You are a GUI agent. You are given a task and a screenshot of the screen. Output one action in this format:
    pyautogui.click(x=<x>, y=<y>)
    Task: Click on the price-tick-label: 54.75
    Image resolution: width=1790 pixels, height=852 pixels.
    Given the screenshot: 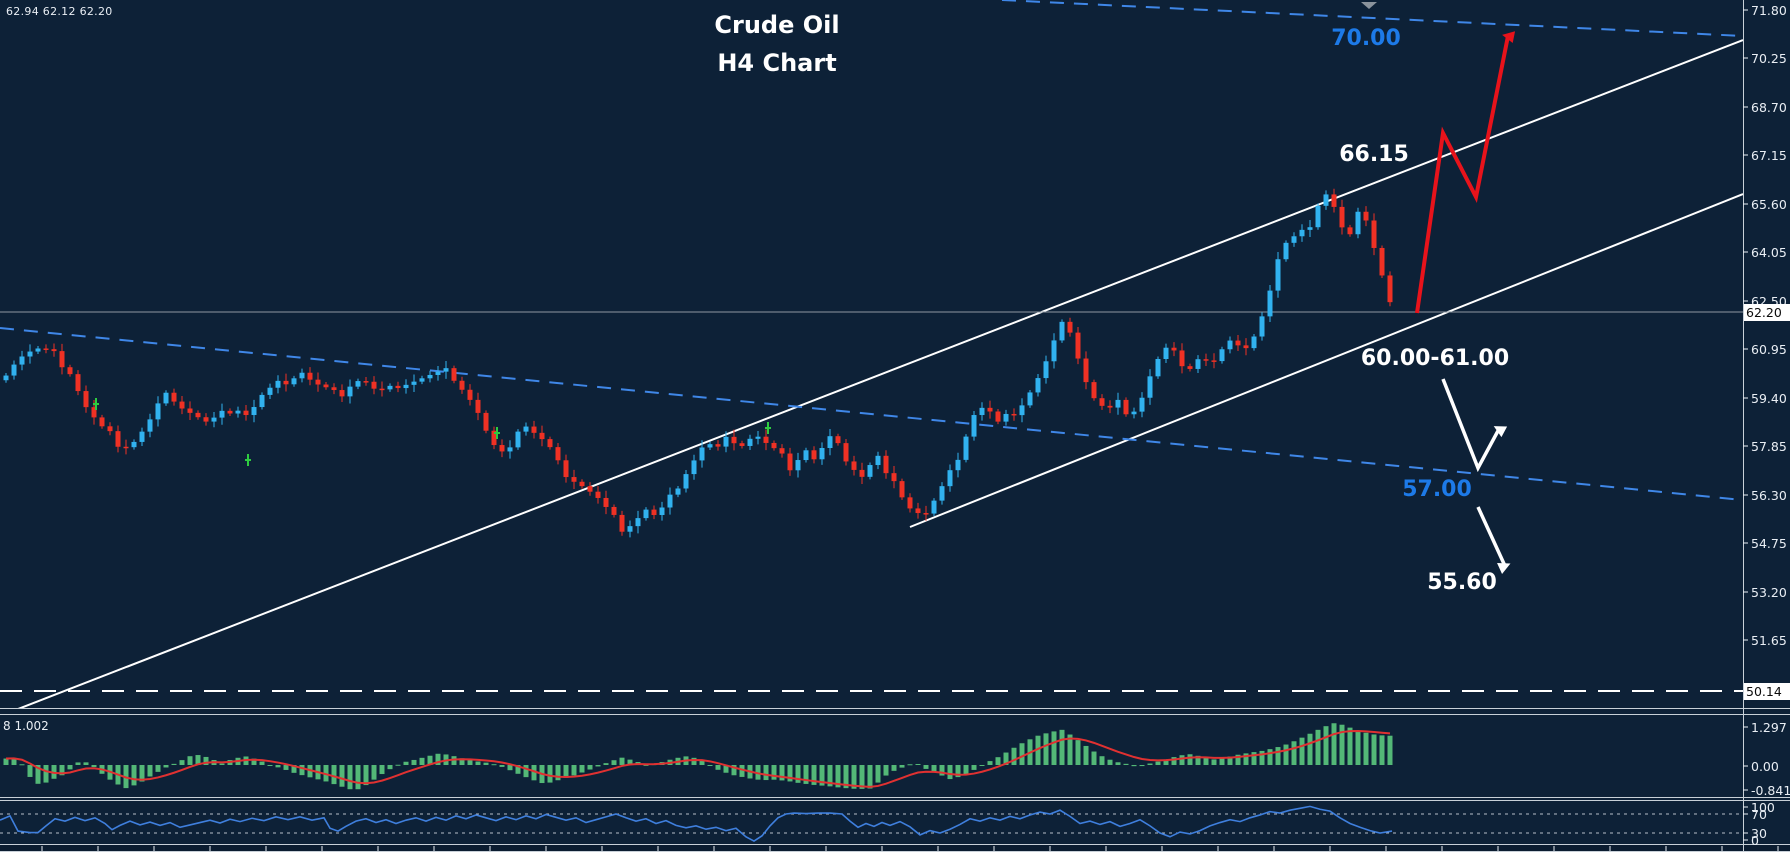 What is the action you would take?
    pyautogui.click(x=1769, y=543)
    